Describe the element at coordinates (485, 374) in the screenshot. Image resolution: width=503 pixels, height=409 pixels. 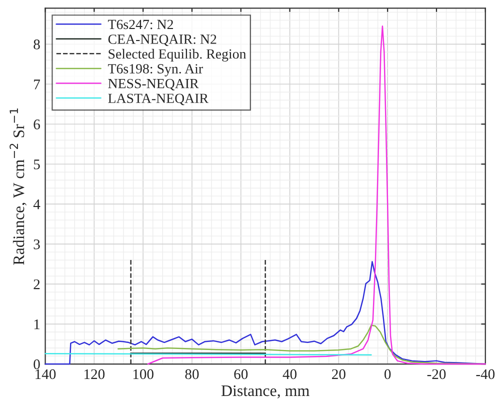
I see `x-tick-label: -40` at that location.